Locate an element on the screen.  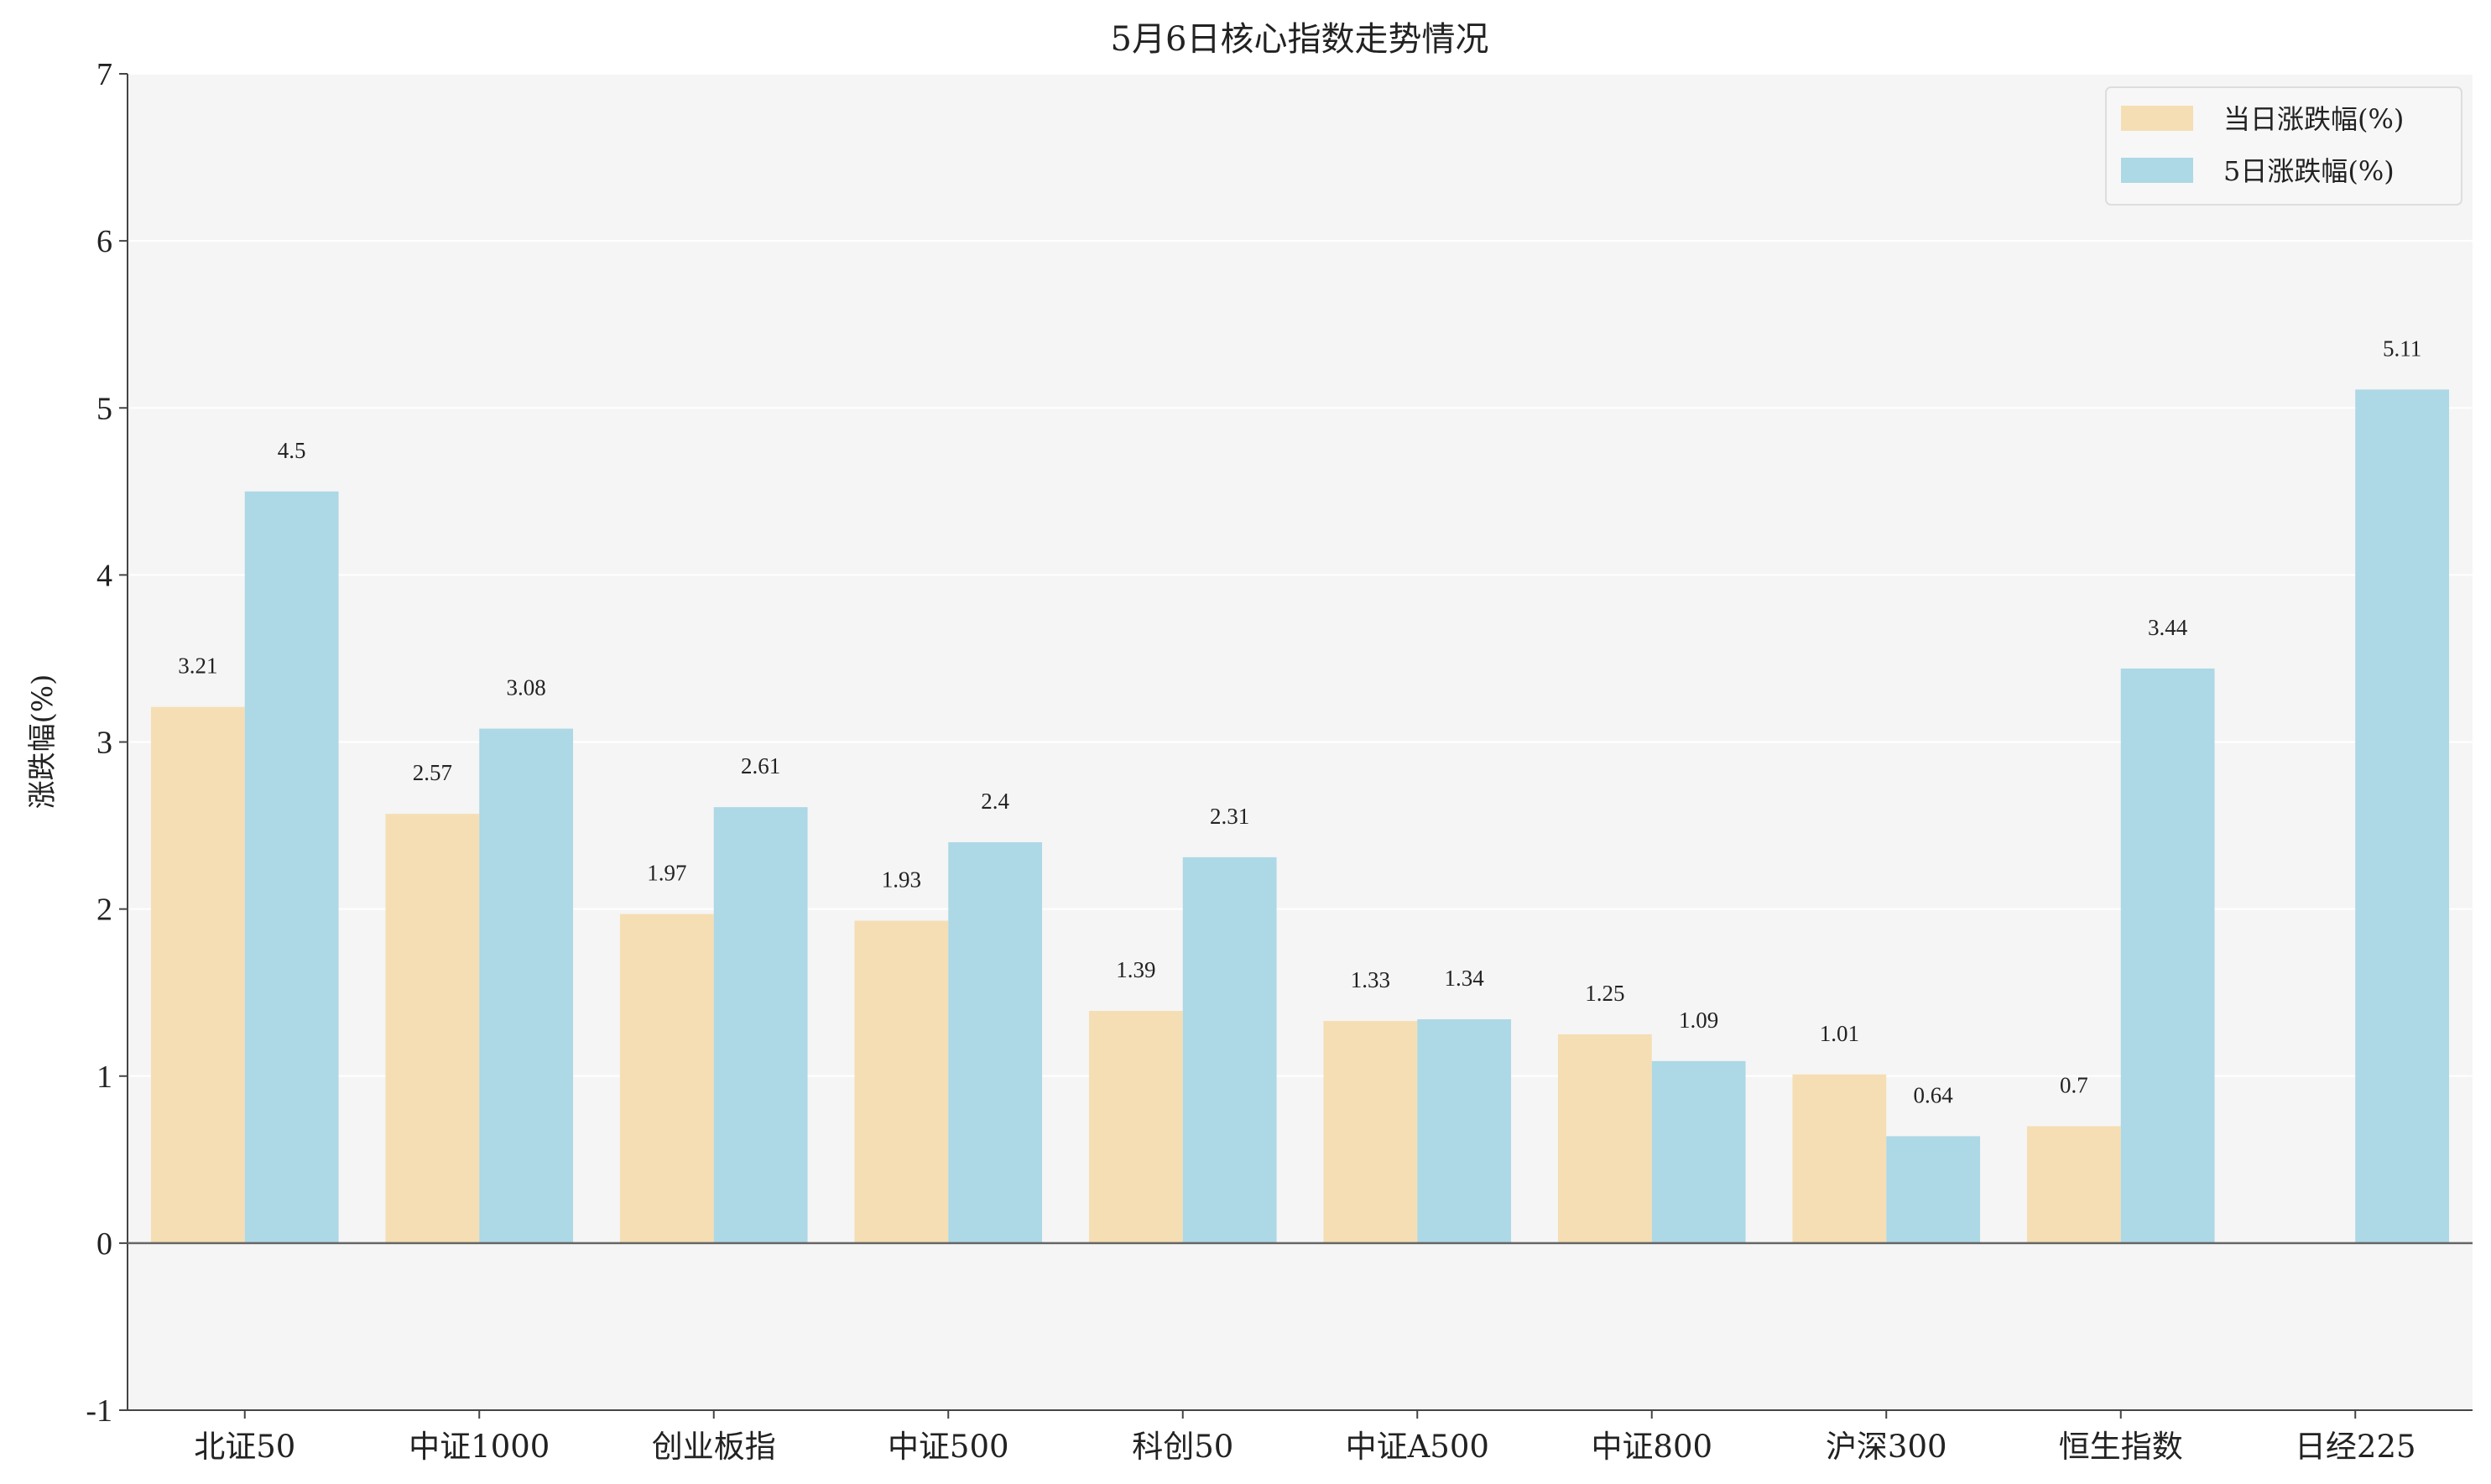
data-label-5day-9: 5.11 is located at coordinates (2402, 348).